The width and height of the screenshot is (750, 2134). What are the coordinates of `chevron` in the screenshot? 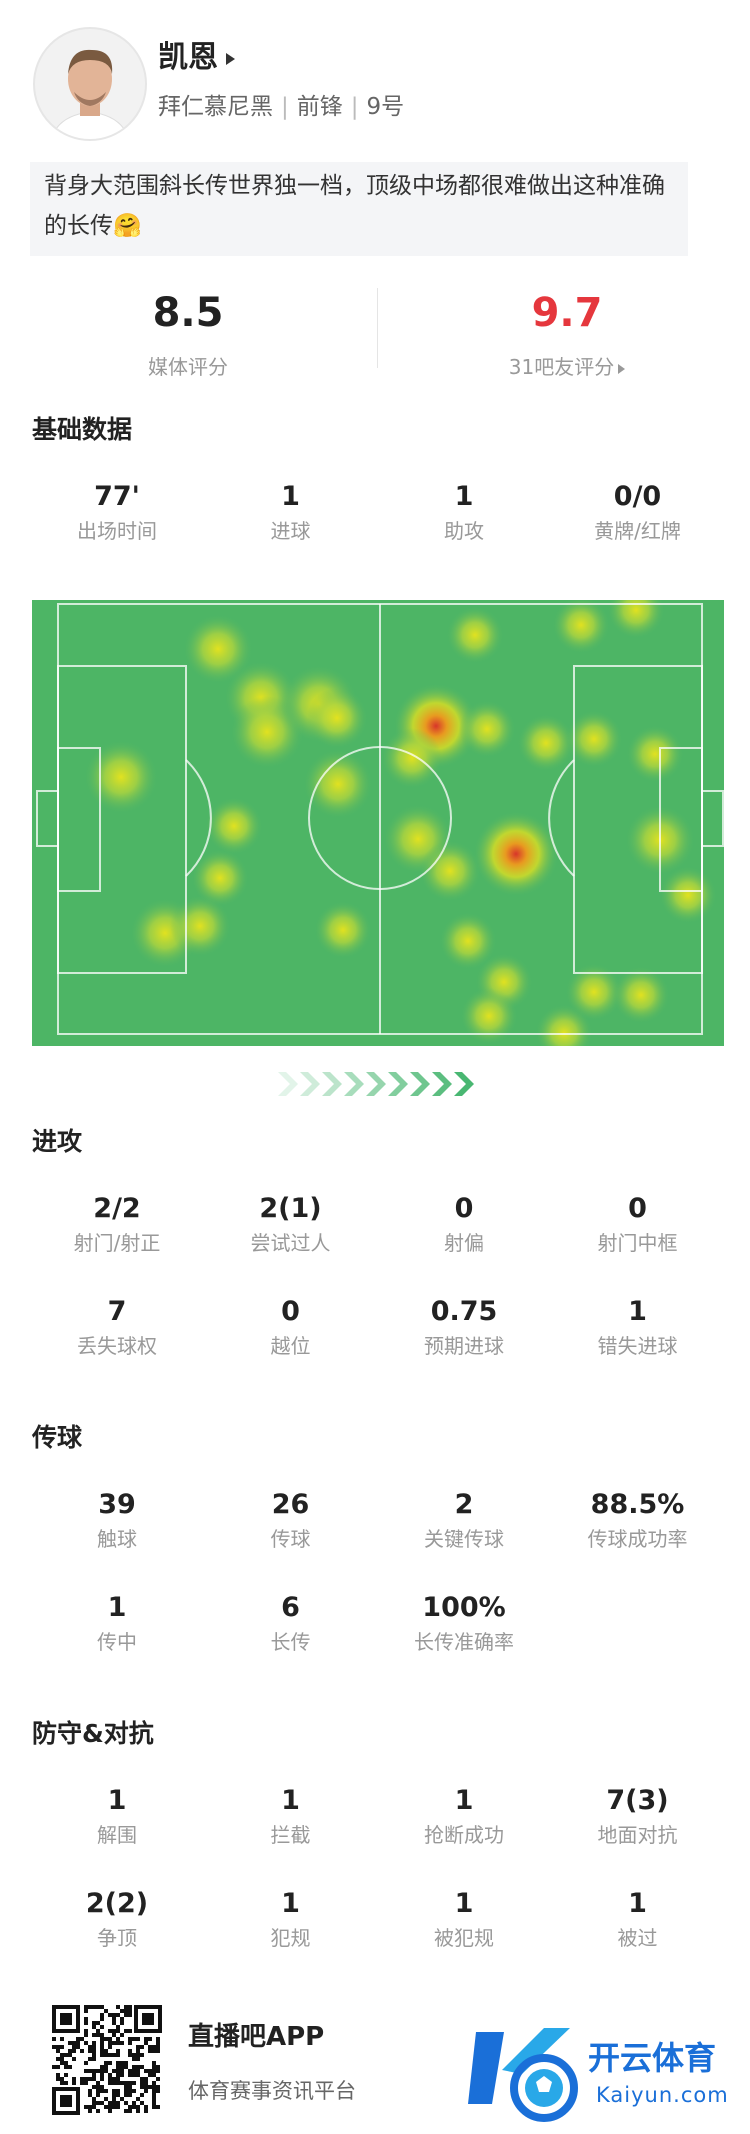 It's located at (464, 1084).